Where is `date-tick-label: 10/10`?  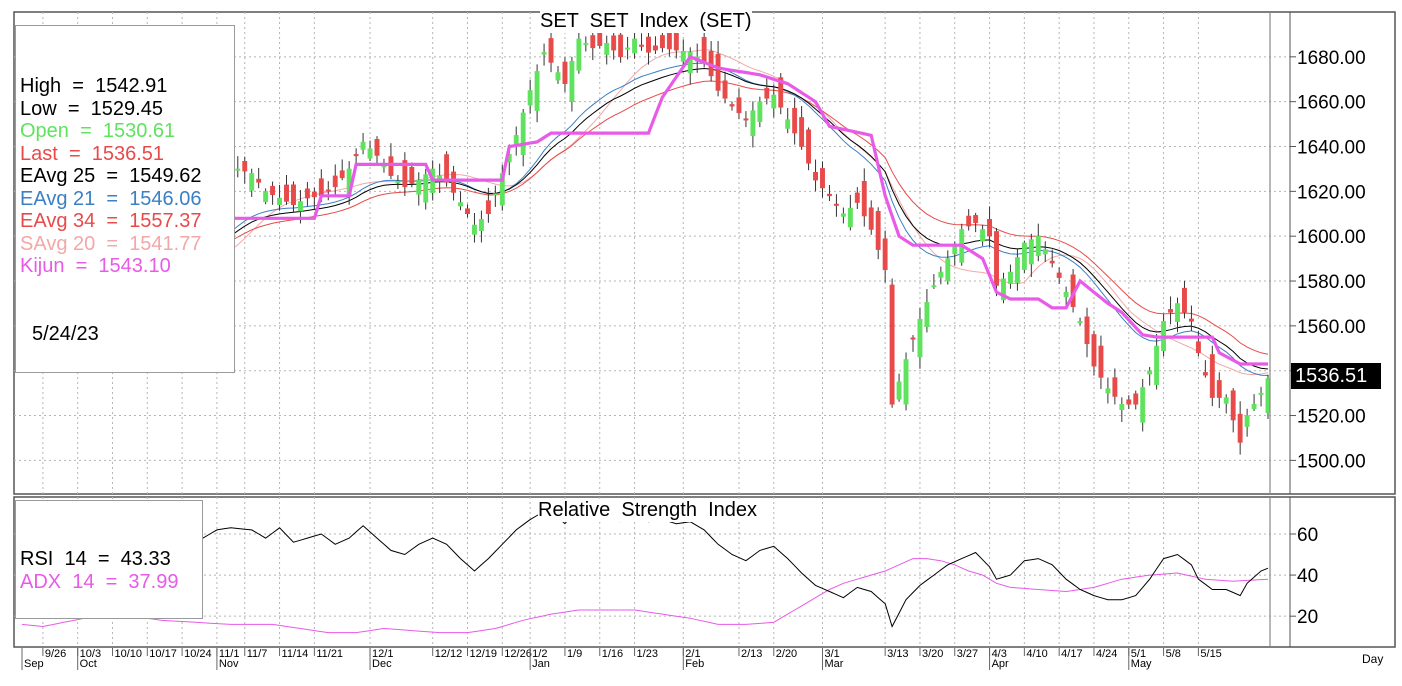
date-tick-label: 10/10 is located at coordinates (128, 654).